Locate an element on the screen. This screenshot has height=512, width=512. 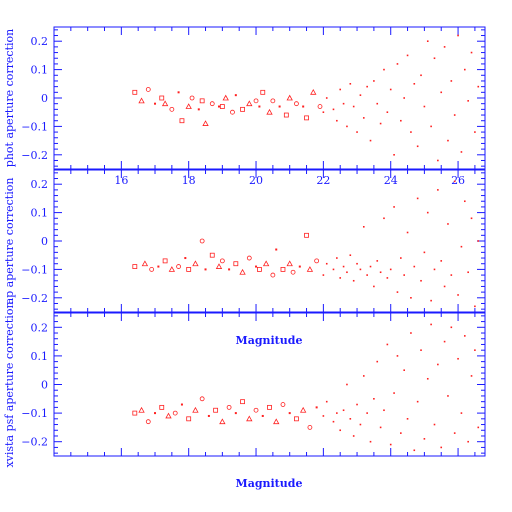
panel-1-xtick-label: 24 is located at coordinates (391, 180).